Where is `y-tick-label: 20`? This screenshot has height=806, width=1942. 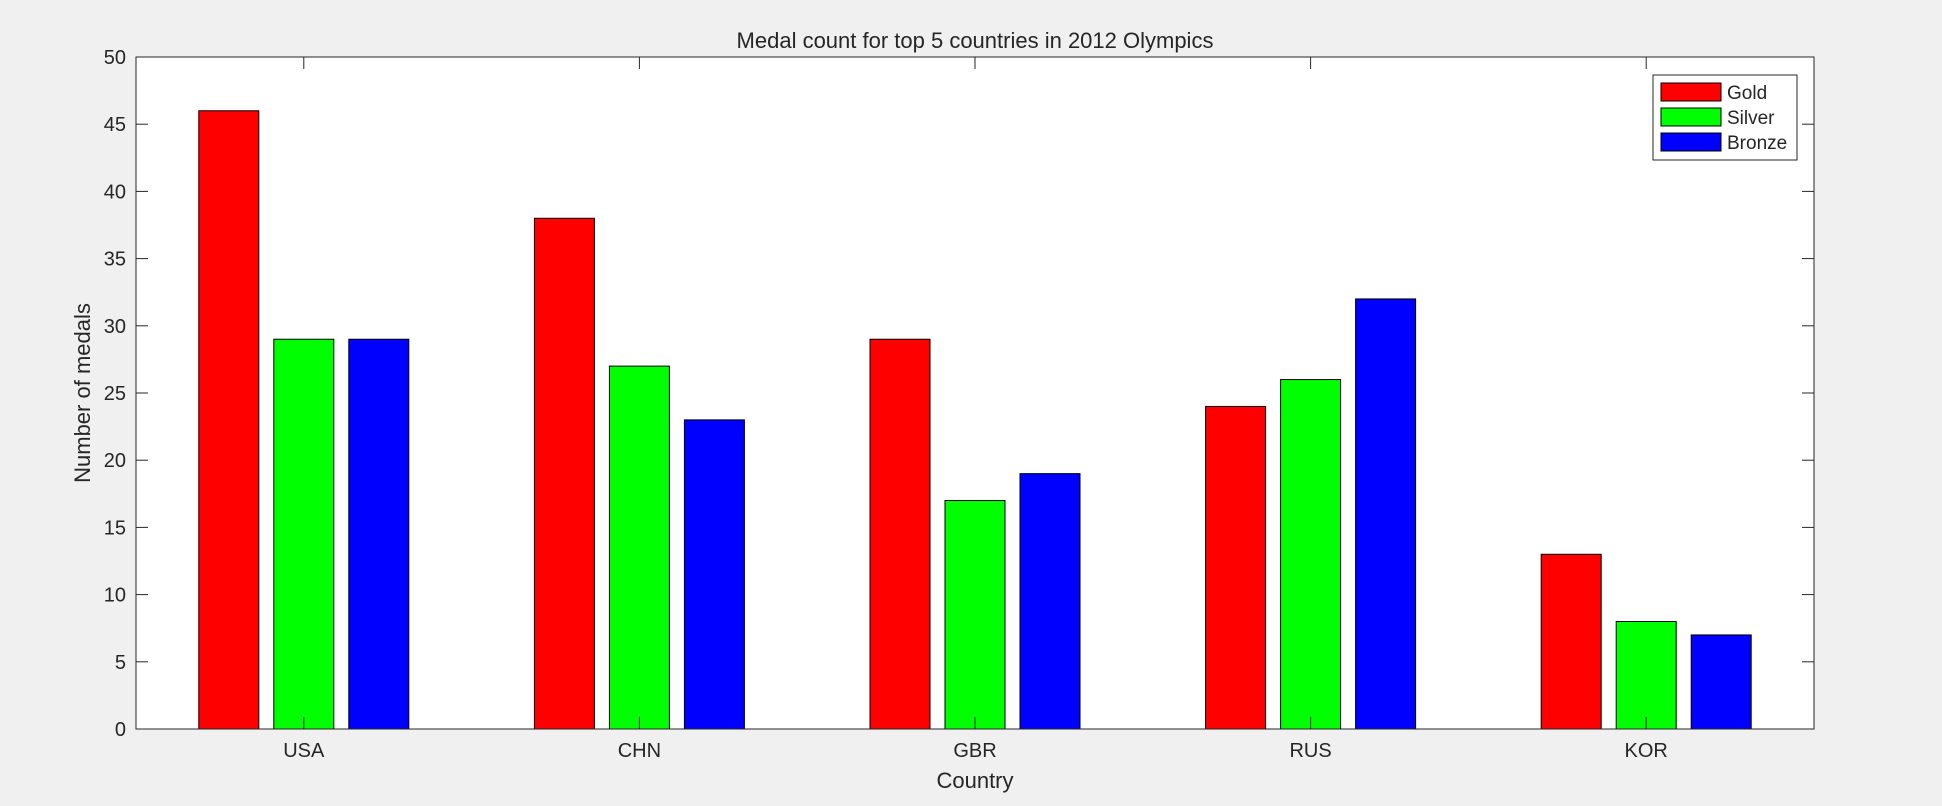
y-tick-label: 20 is located at coordinates (115, 461).